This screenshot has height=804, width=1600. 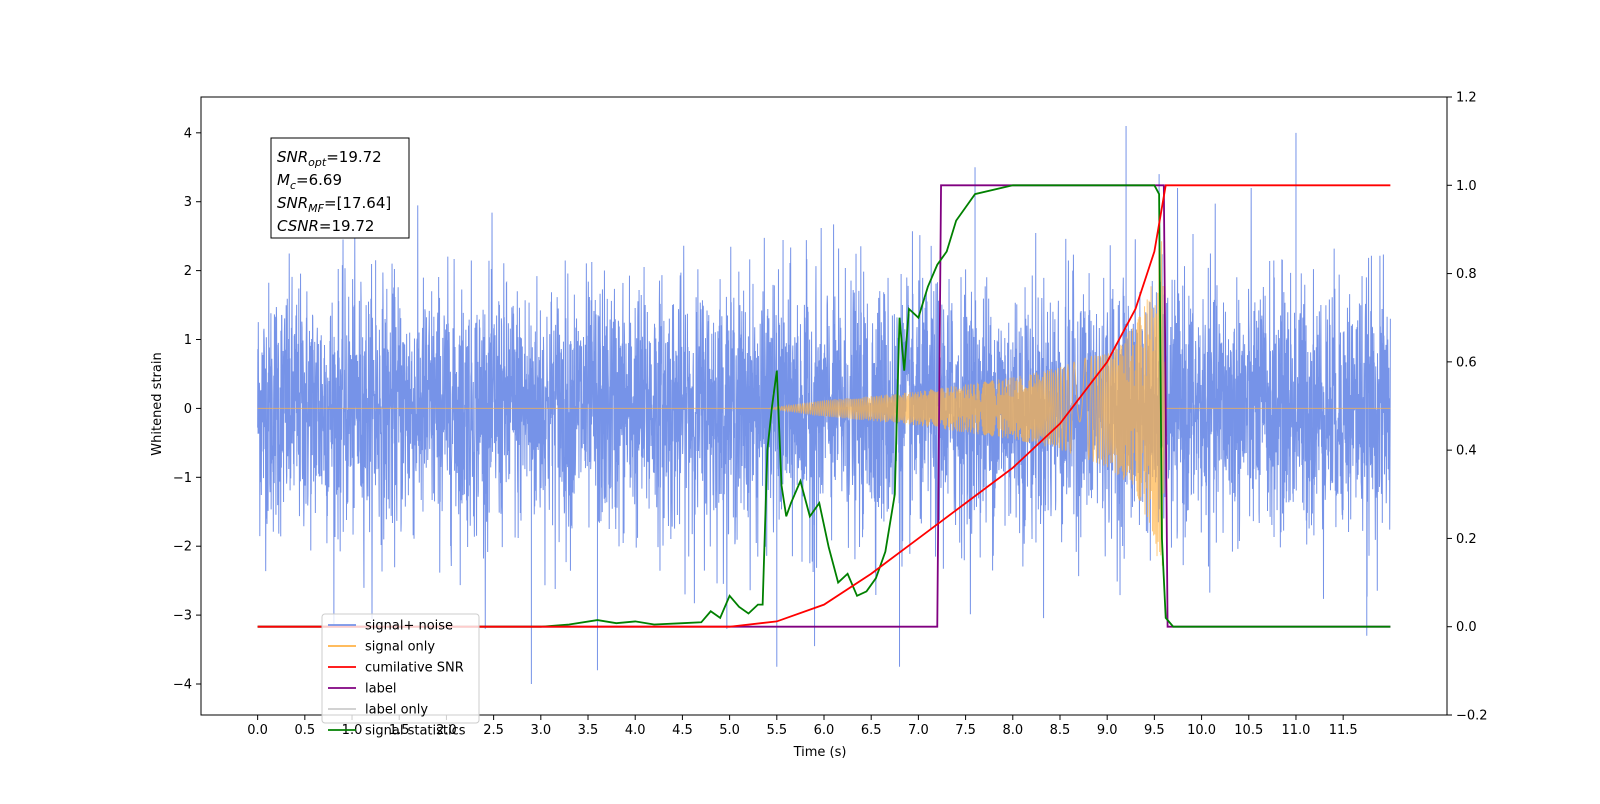 What do you see at coordinates (414, 668) in the screenshot?
I see `legend-label: cumilative SNR` at bounding box center [414, 668].